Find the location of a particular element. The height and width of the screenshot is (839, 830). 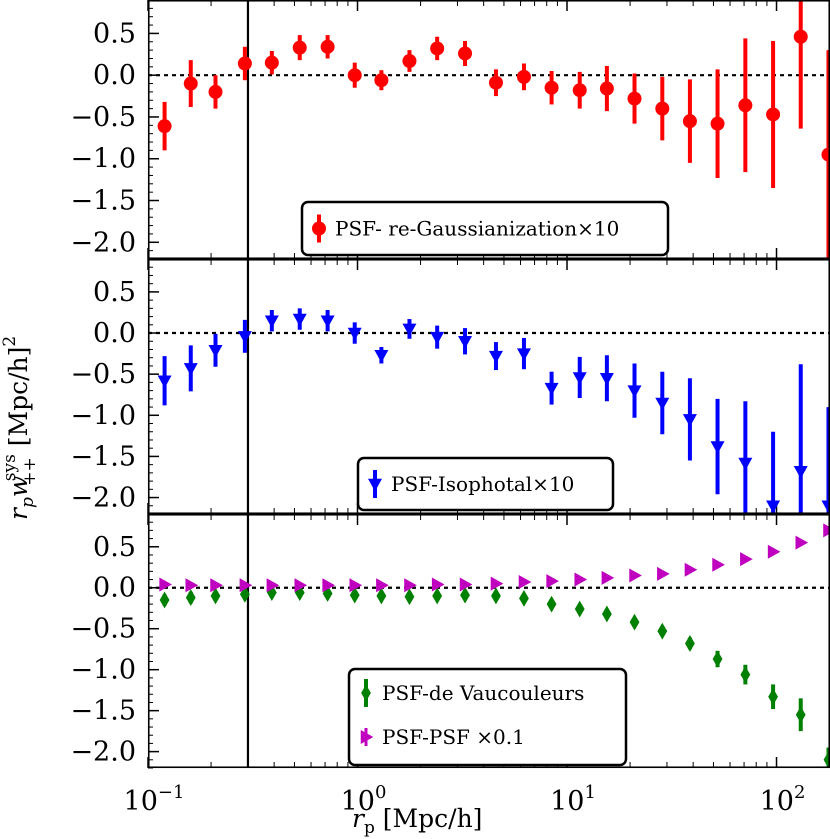

x-tick-label: 10⁰ is located at coordinates (364, 799).